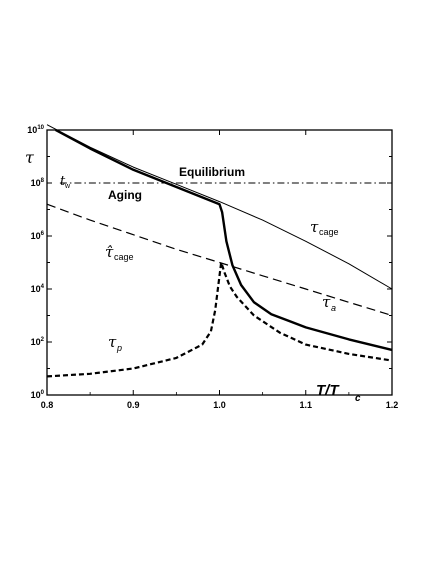  What do you see at coordinates (67, 186) in the screenshot?
I see `label-tw-sub: w` at bounding box center [67, 186].